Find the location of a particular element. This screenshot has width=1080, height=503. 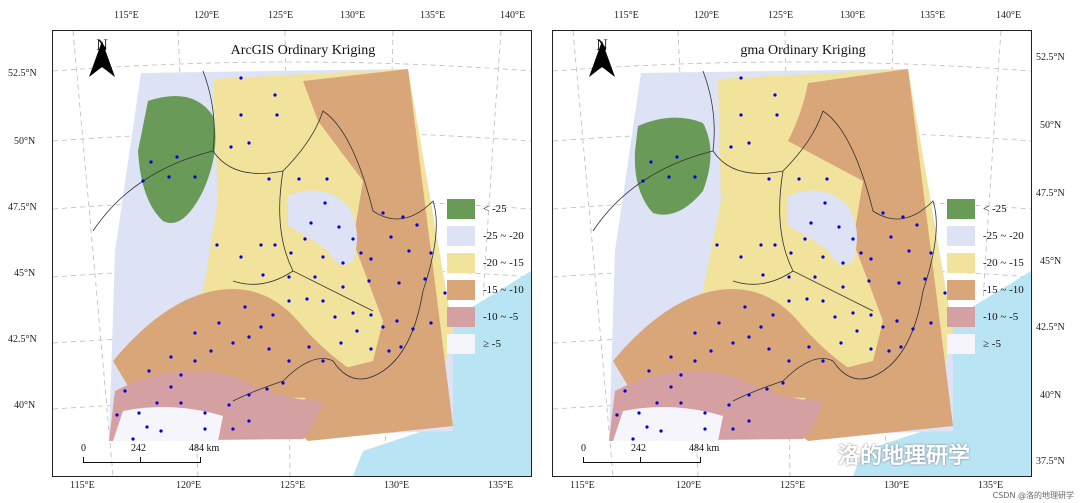

legend-item: ≥ -5 is located at coordinates (485, 343).